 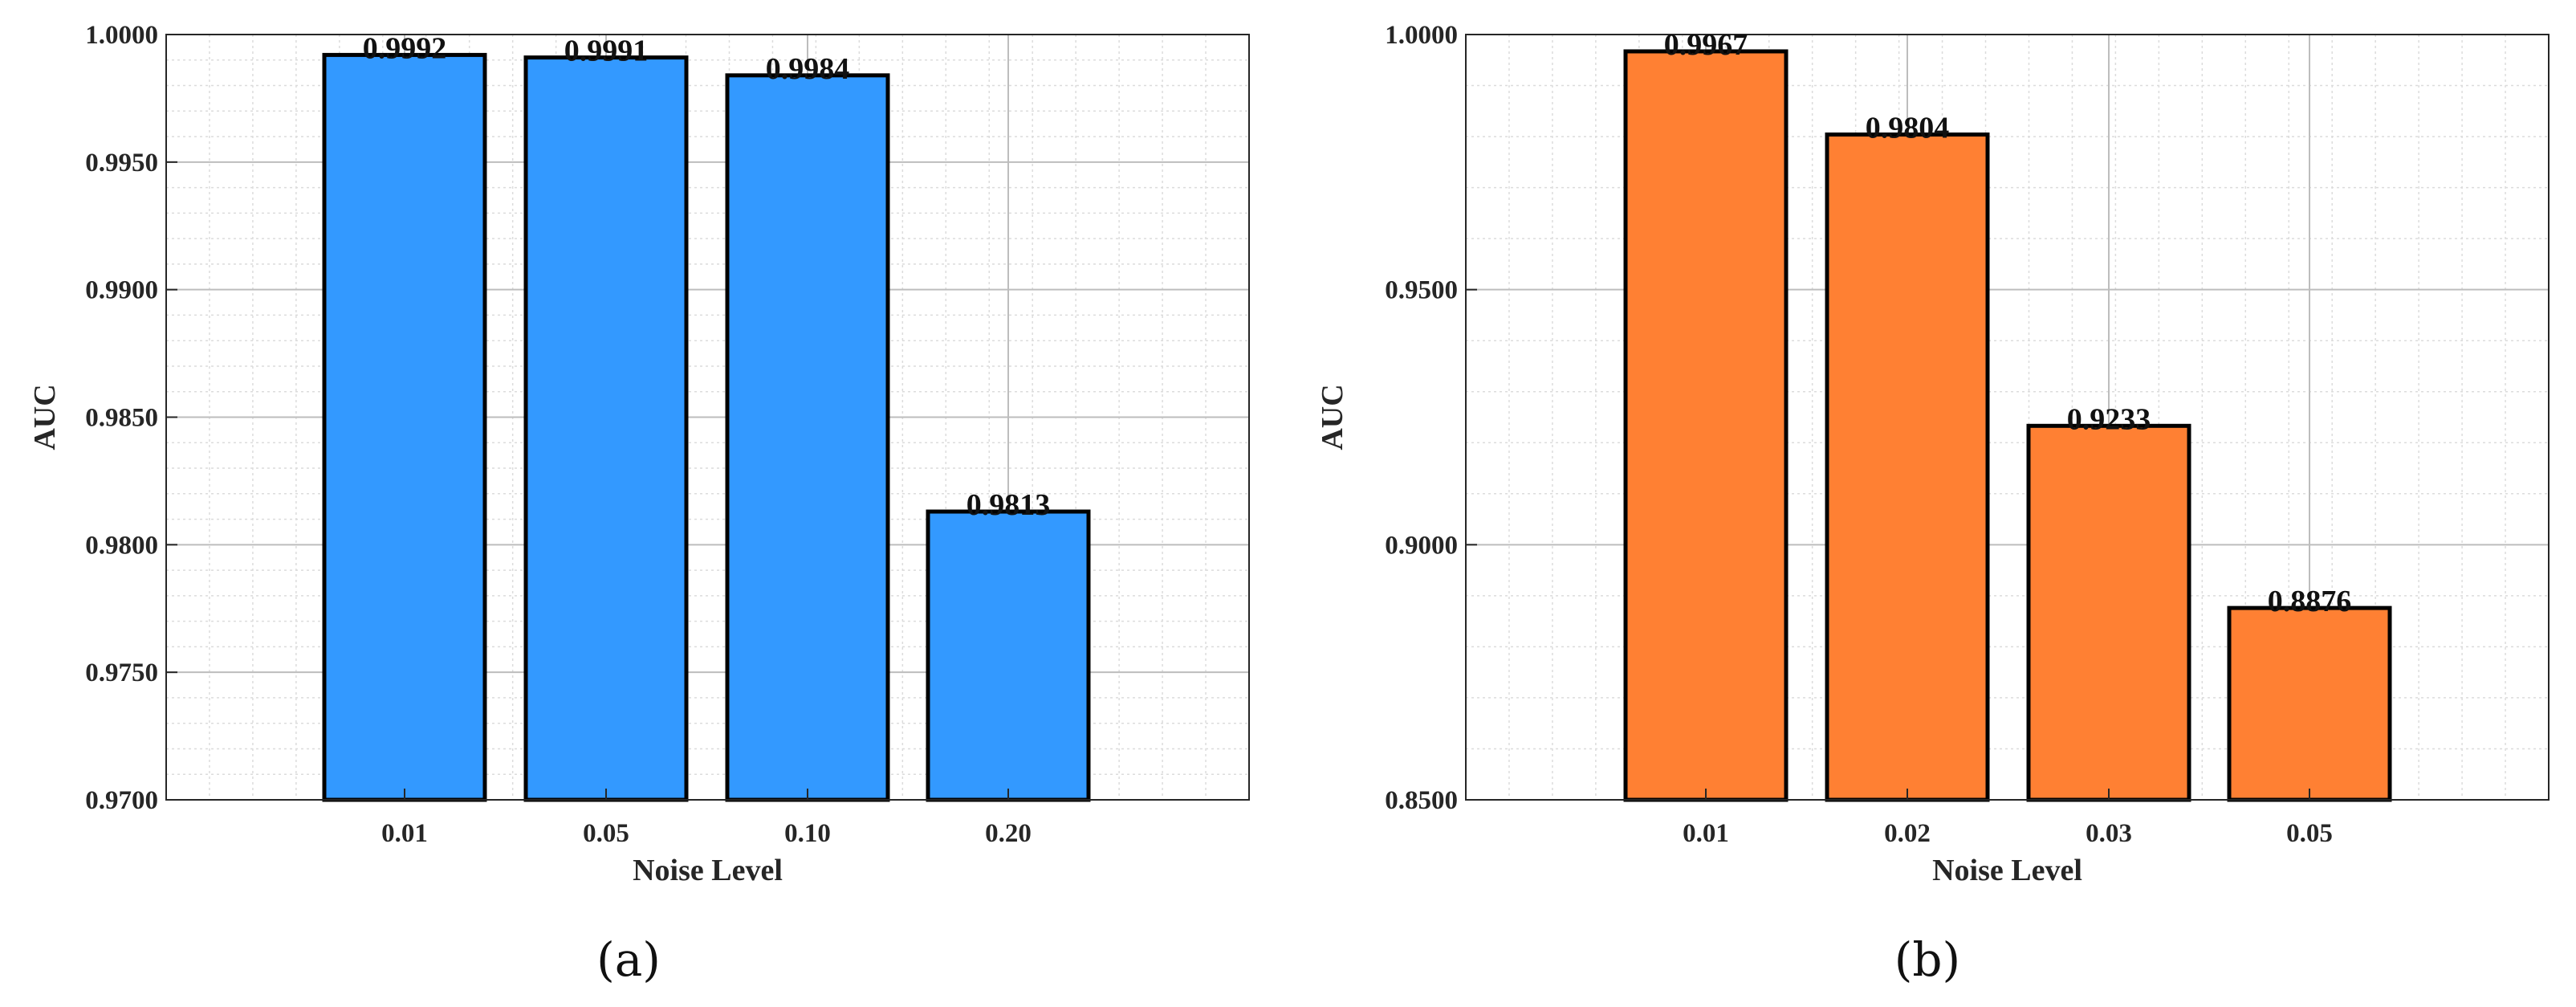 What do you see at coordinates (1927, 959) in the screenshot?
I see `chart-b-caption: (b)` at bounding box center [1927, 959].